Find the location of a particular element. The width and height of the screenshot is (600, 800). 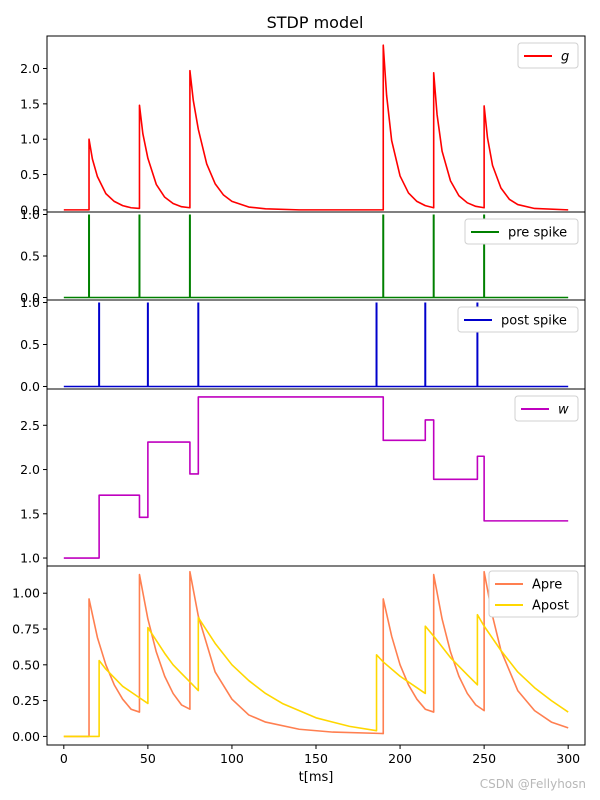

legend-trace: Apre Apost is located at coordinates (533, 594).